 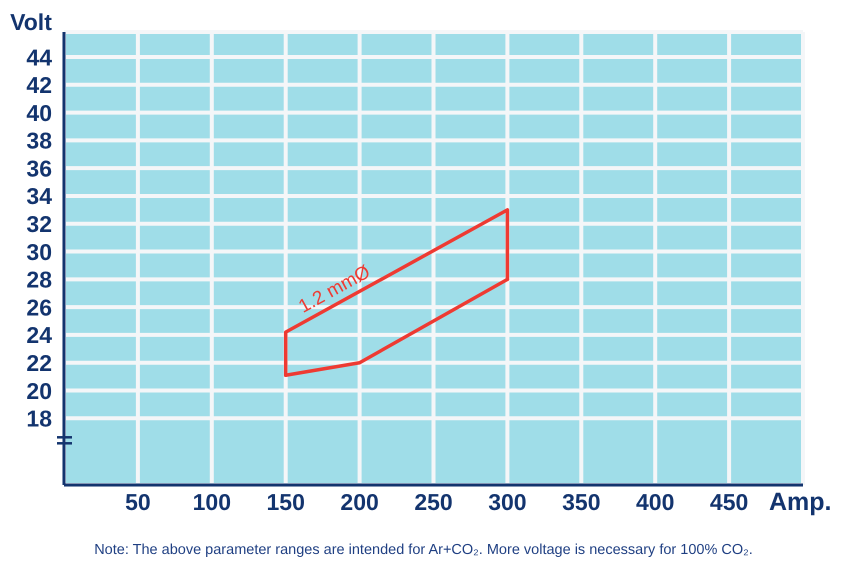 I want to click on y-tick-label: 44, so click(x=39, y=57).